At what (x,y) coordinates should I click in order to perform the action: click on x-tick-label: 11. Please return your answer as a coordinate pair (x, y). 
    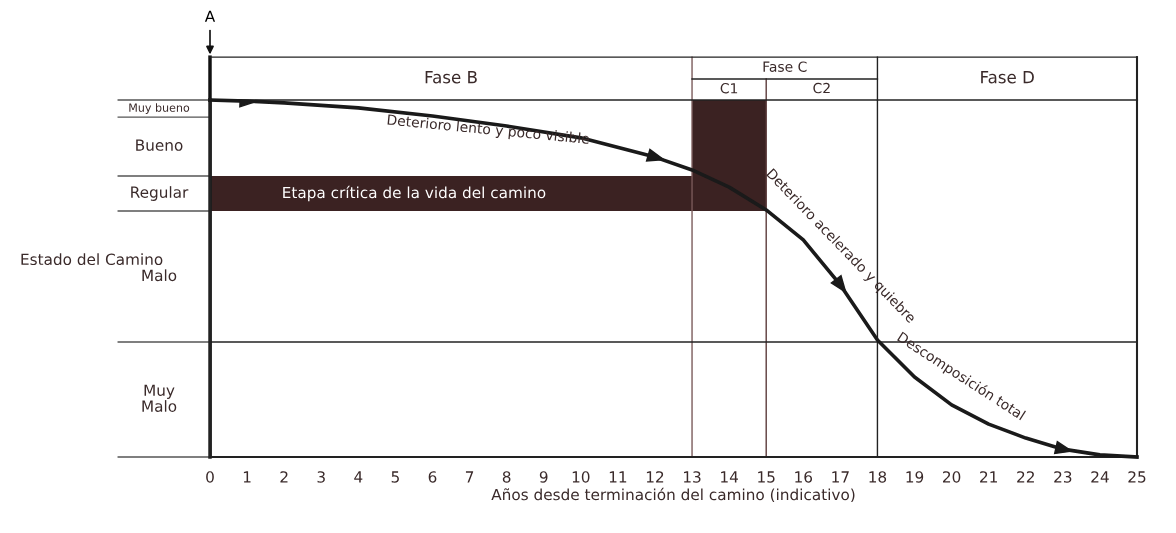
    Looking at the image, I should click on (618, 477).